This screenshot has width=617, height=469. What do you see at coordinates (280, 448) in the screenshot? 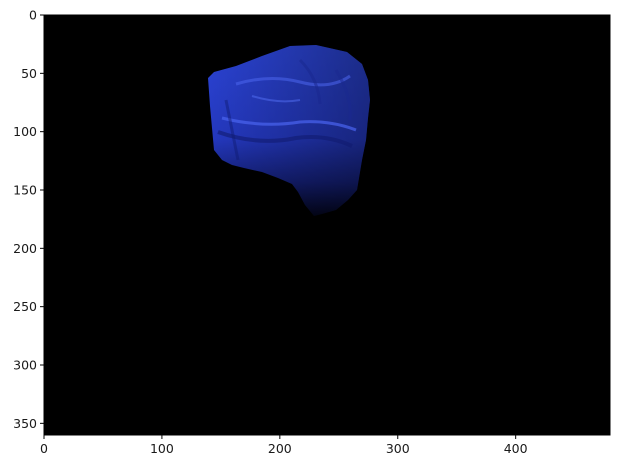
I see `x-tick-label: 200` at bounding box center [280, 448].